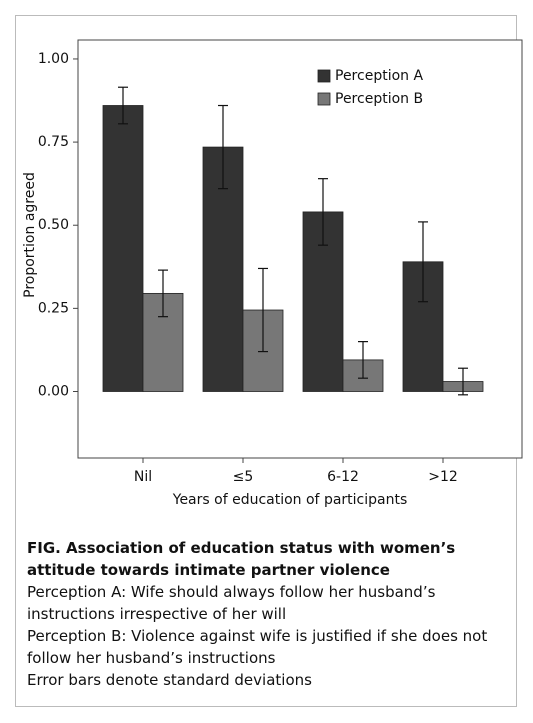 The width and height of the screenshot is (533, 723). Describe the element at coordinates (443, 477) in the screenshot. I see `x-tick-label: >12` at that location.